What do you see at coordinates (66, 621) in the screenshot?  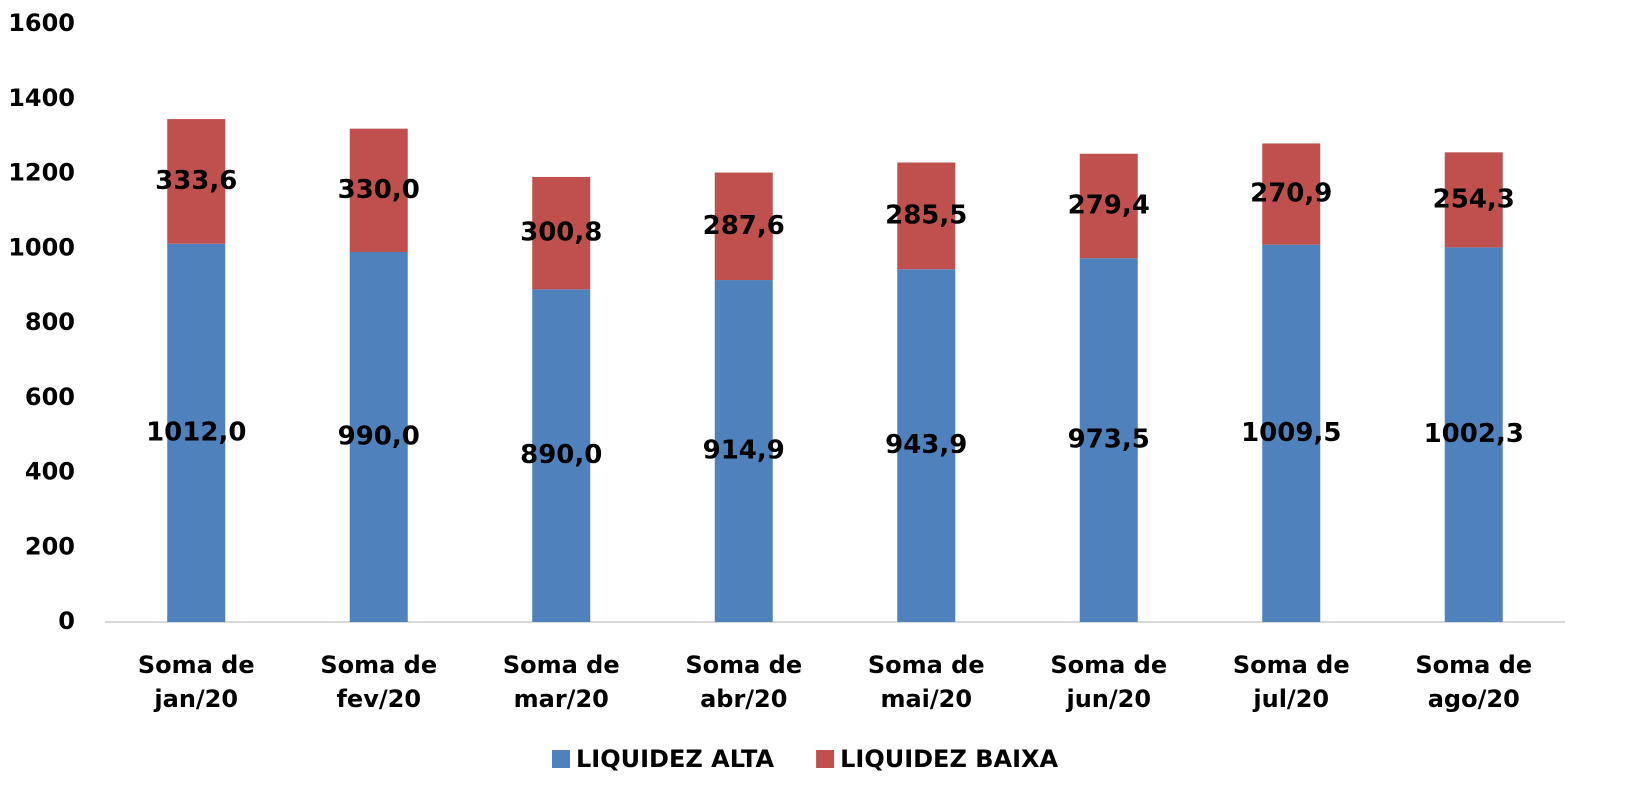 I see `y-tick-label: 0` at bounding box center [66, 621].